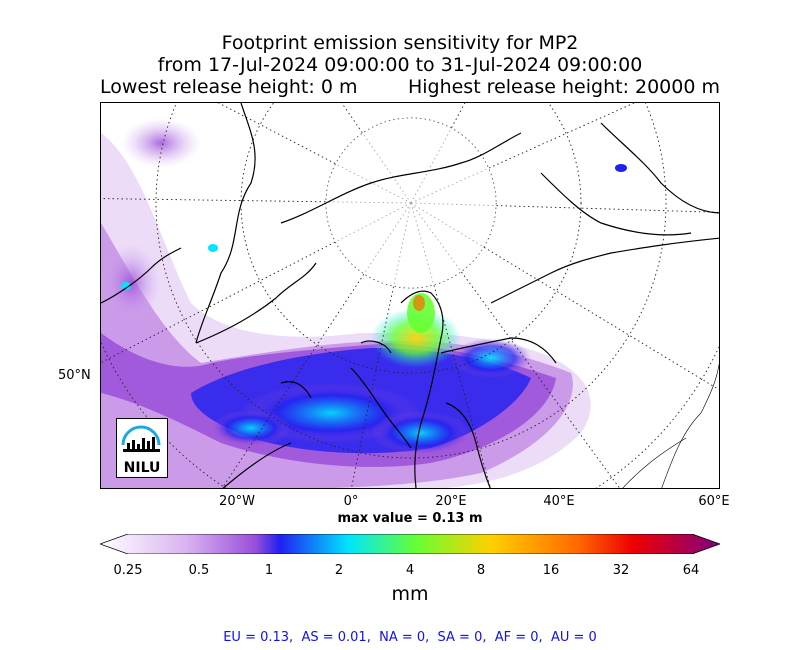 This screenshot has height=650, width=800. What do you see at coordinates (199, 570) in the screenshot?
I see `colorbar-tick: 0.5` at bounding box center [199, 570].